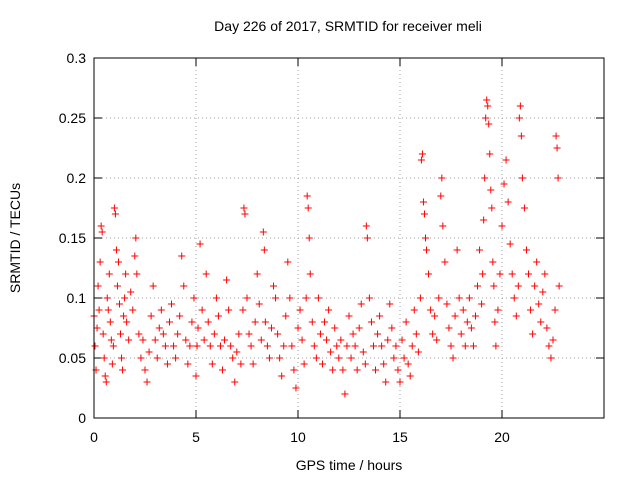 This screenshot has height=480, width=640. Describe the element at coordinates (72, 358) in the screenshot. I see `y-tick-label: 0.05` at that location.